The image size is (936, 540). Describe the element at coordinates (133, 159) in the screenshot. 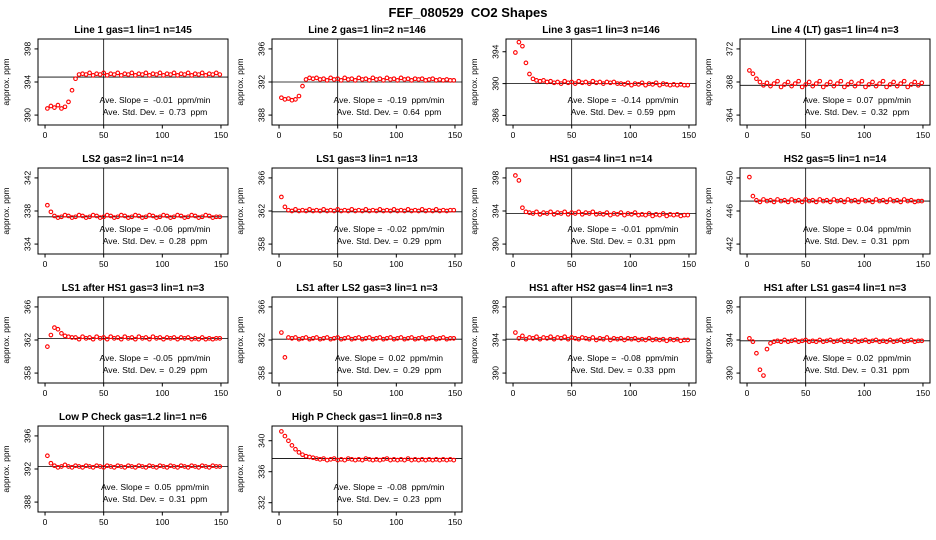

I see `subplot-title: LS2 gas=2 lin=1 n=14` at that location.